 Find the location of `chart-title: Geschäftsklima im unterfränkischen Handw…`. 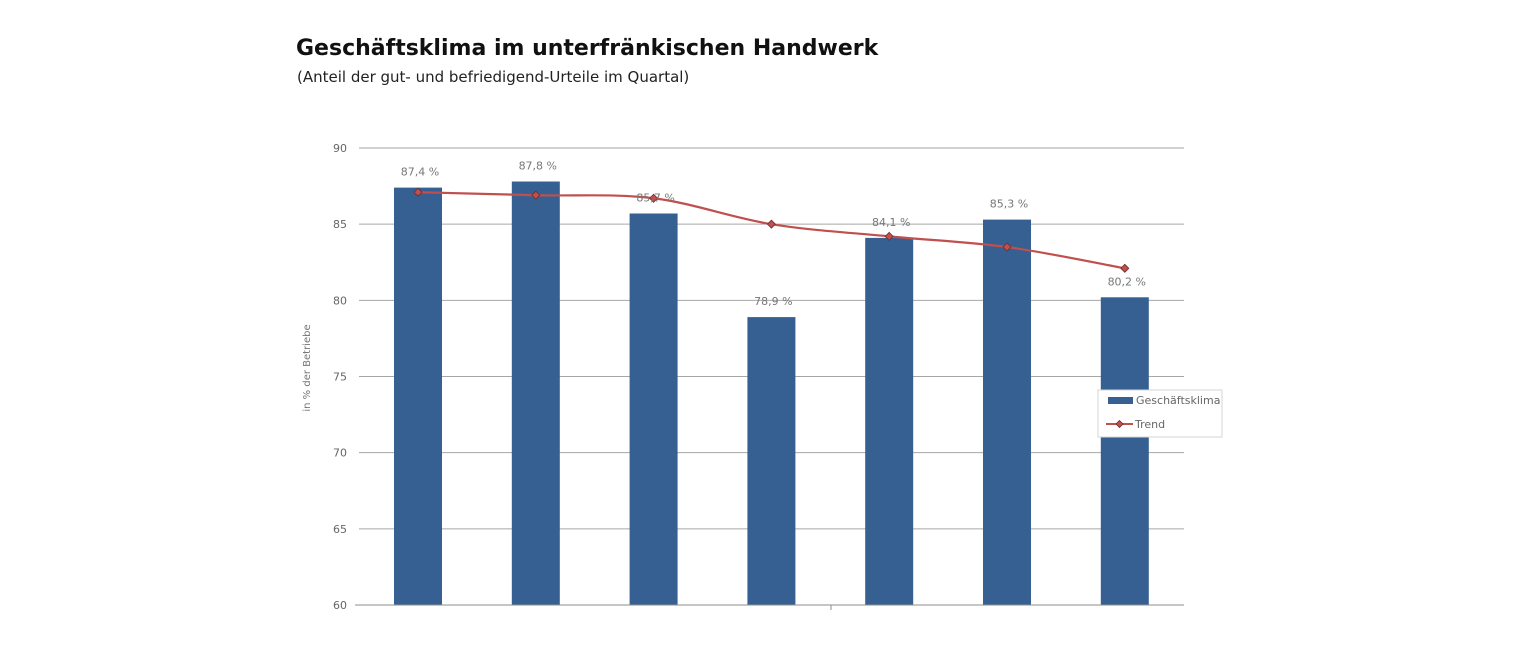

chart-title: Geschäftsklima im unterfränkischen Handw… is located at coordinates (587, 48).